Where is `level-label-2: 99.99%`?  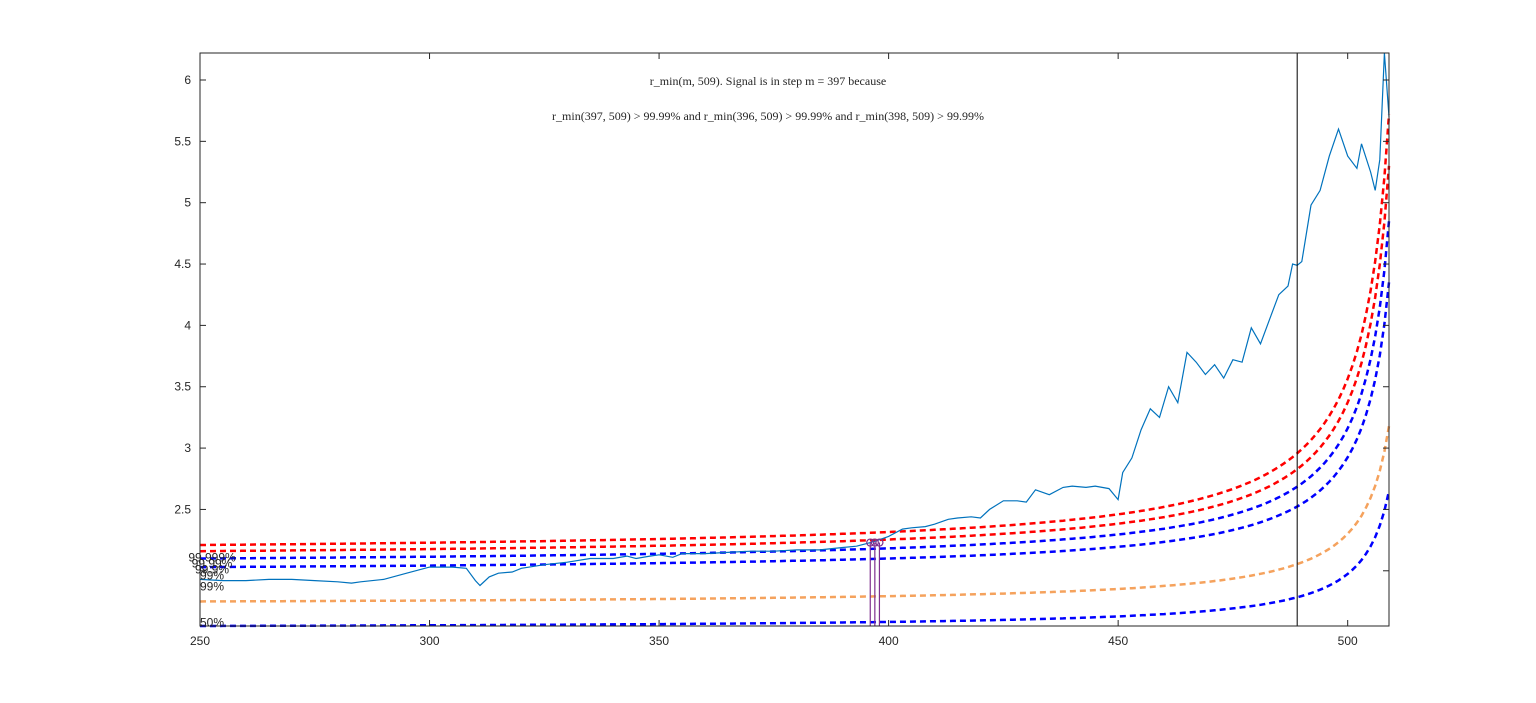
level-label-2: 99.99% is located at coordinates (212, 563).